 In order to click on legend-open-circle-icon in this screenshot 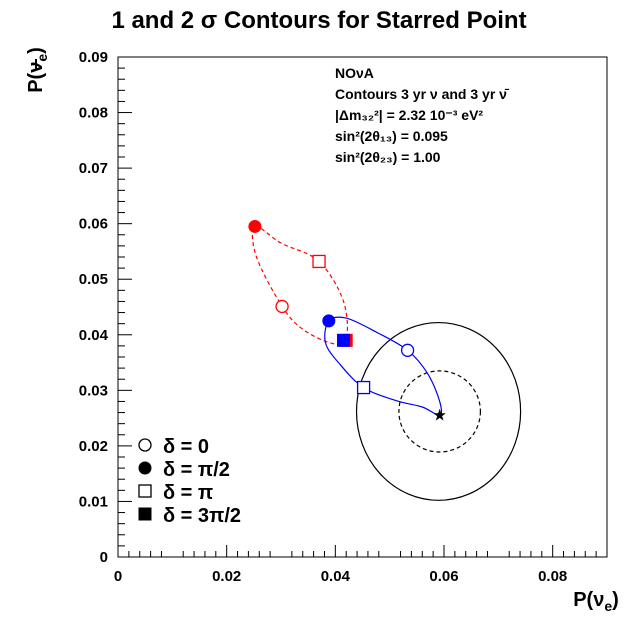, I will do `click(145, 445)`.